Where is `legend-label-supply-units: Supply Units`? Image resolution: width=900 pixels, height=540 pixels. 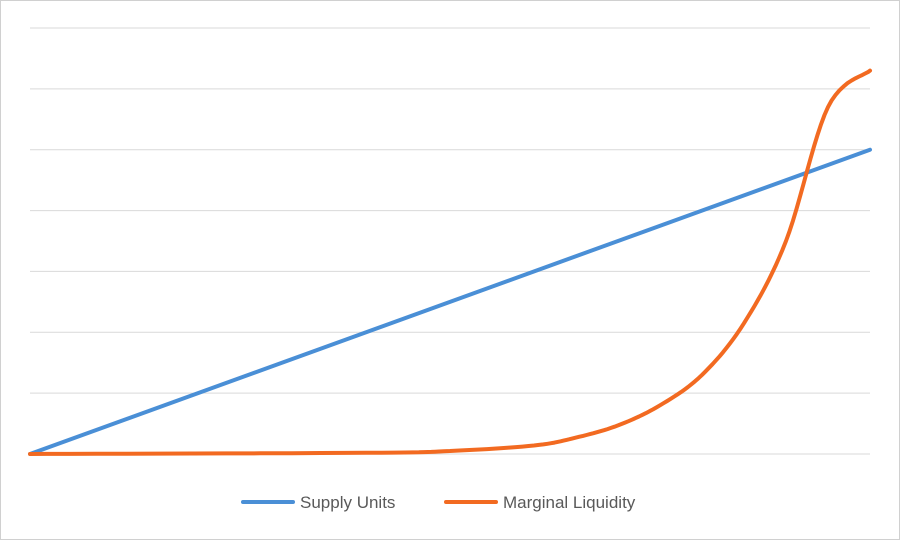 legend-label-supply-units: Supply Units is located at coordinates (347, 502).